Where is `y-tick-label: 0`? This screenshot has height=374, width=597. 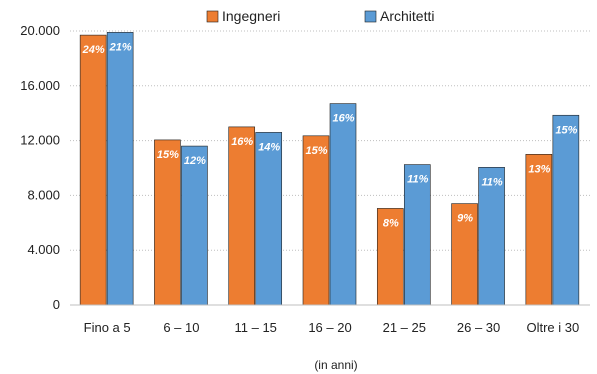
y-tick-label: 0 is located at coordinates (56, 304).